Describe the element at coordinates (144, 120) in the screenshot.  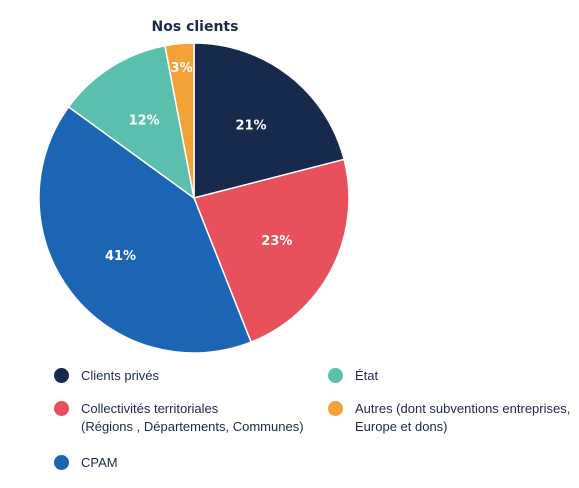
I see `slice-value-label: 12%` at that location.